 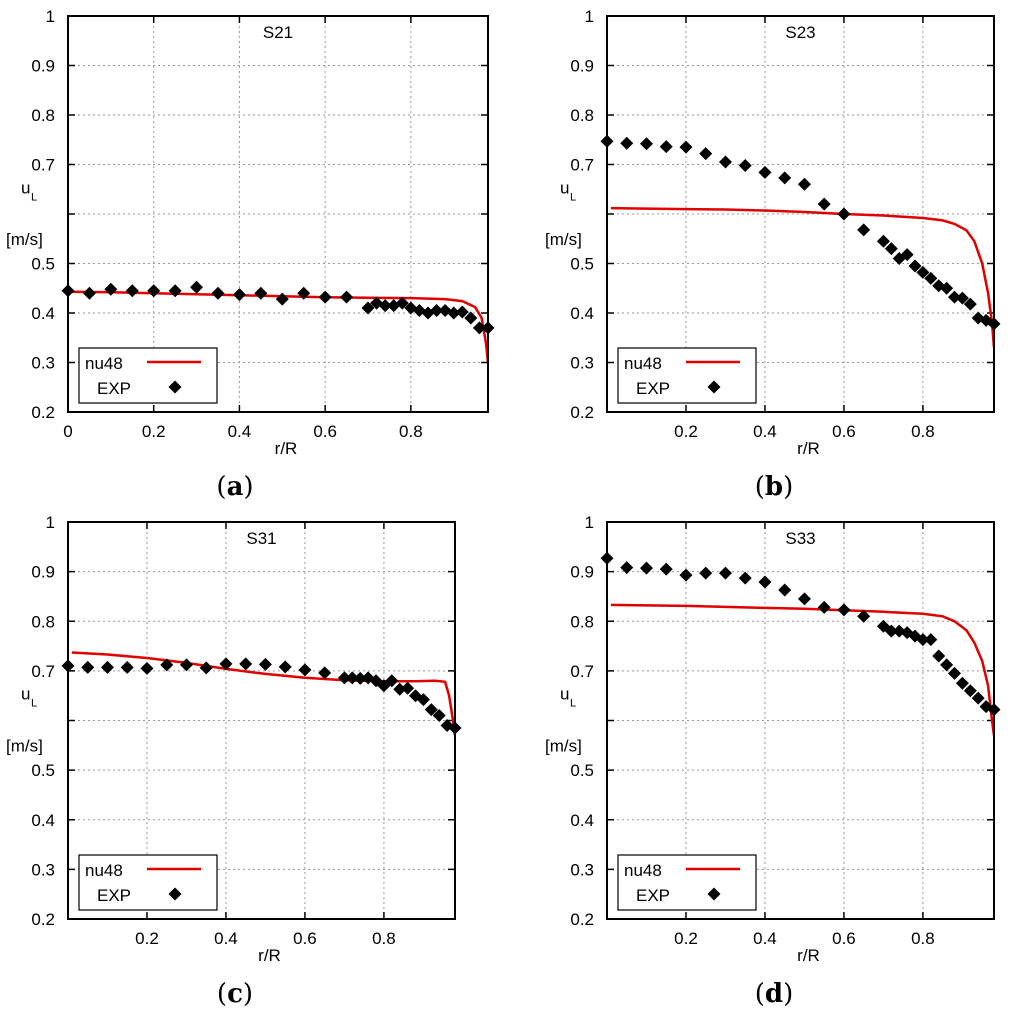 What do you see at coordinates (582, 820) in the screenshot?
I see `y-tick-label: 0.4` at bounding box center [582, 820].